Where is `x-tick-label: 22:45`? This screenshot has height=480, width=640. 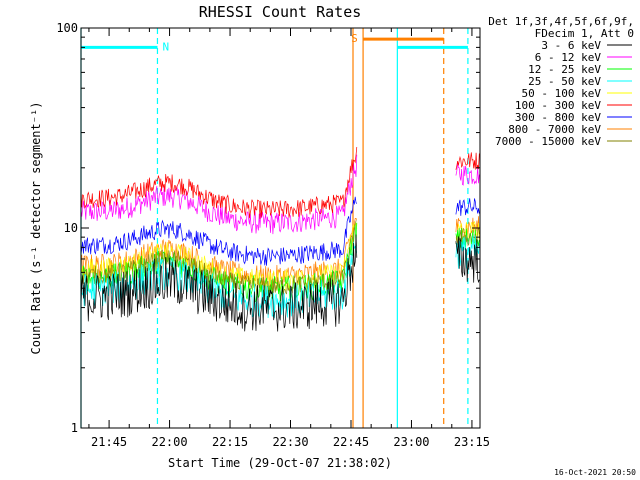 x-tick-label: 22:45 is located at coordinates (351, 442).